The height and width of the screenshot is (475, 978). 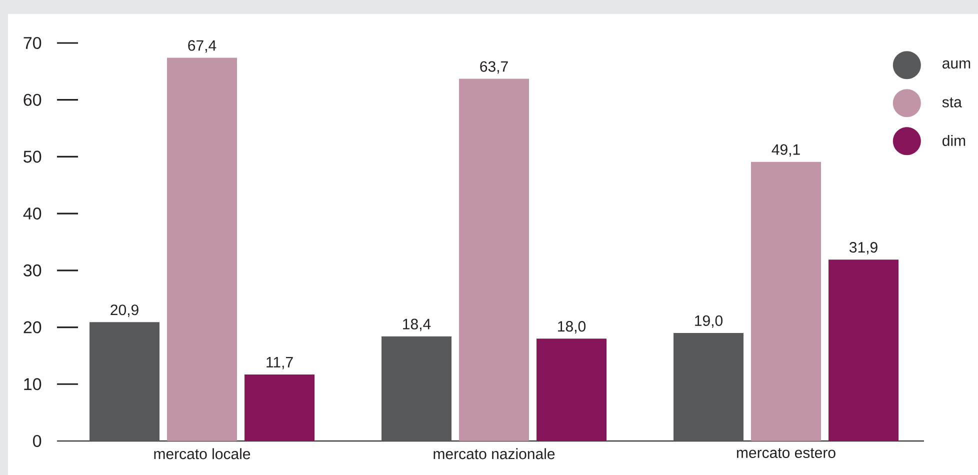 What do you see at coordinates (33, 156) in the screenshot?
I see `y-tick-label: 50` at bounding box center [33, 156].